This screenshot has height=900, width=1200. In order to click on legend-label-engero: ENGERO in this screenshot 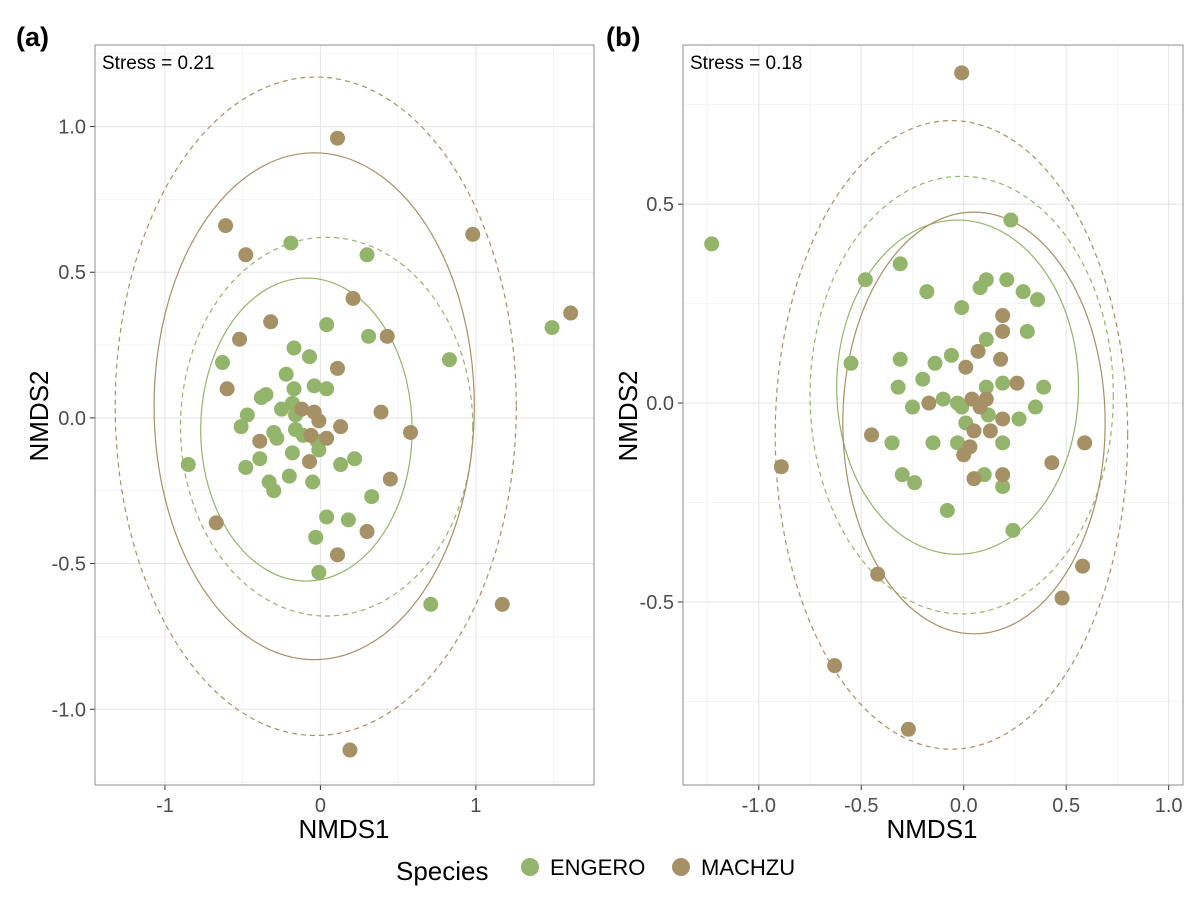, I will do `click(597, 867)`.